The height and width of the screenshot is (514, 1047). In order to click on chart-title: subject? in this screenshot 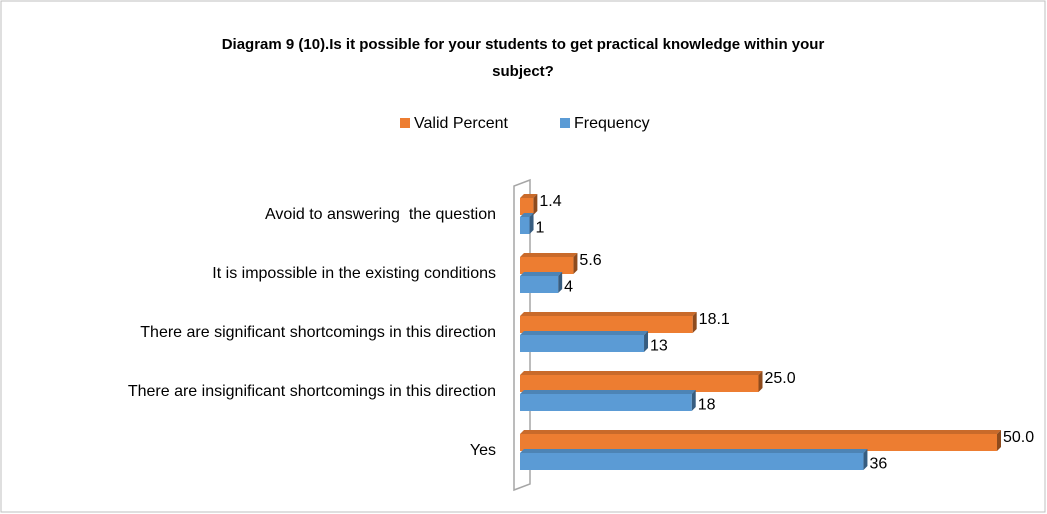, I will do `click(523, 71)`.